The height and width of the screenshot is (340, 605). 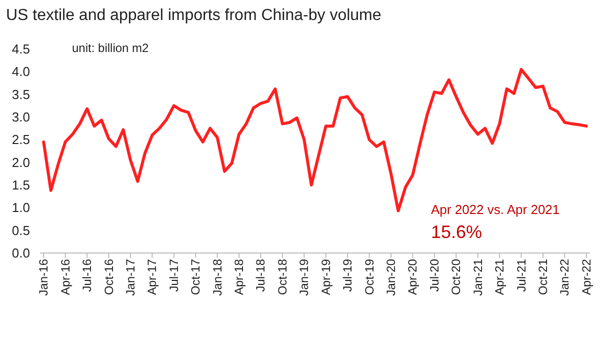 What do you see at coordinates (261, 275) in the screenshot?
I see `x-tick-label: Jul-18` at bounding box center [261, 275].